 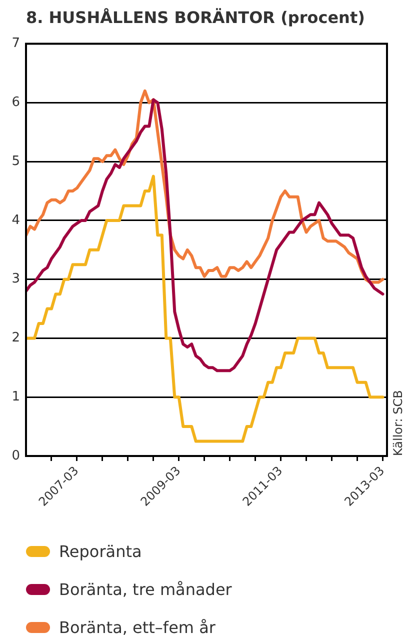 I want to click on y-tick-label: 2, so click(x=16, y=338).